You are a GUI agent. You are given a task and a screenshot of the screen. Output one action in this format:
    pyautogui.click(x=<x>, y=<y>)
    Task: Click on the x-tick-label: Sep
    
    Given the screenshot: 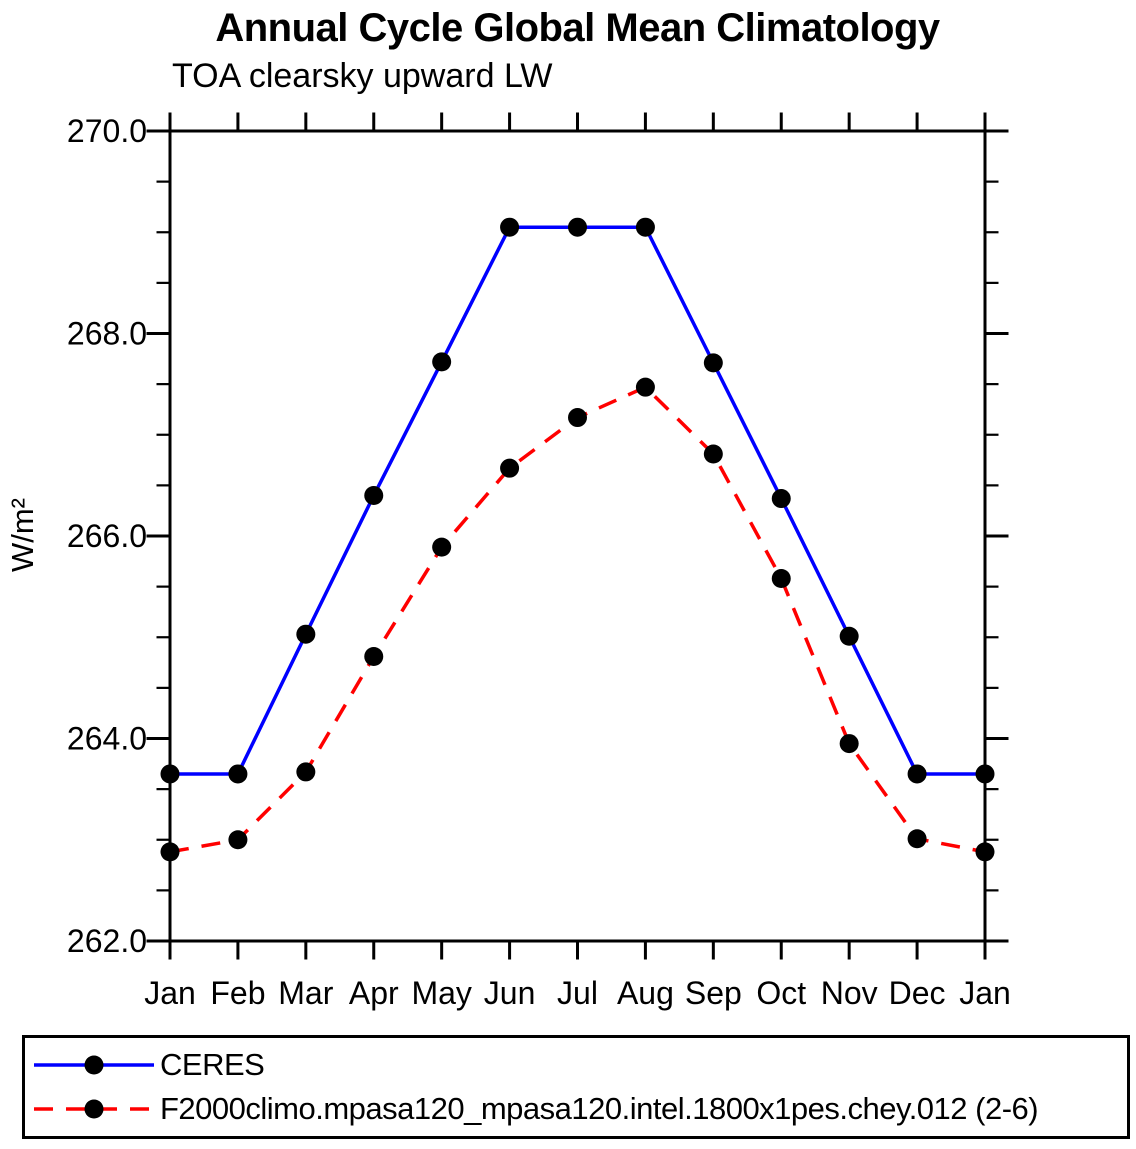 What is the action you would take?
    pyautogui.click(x=713, y=993)
    